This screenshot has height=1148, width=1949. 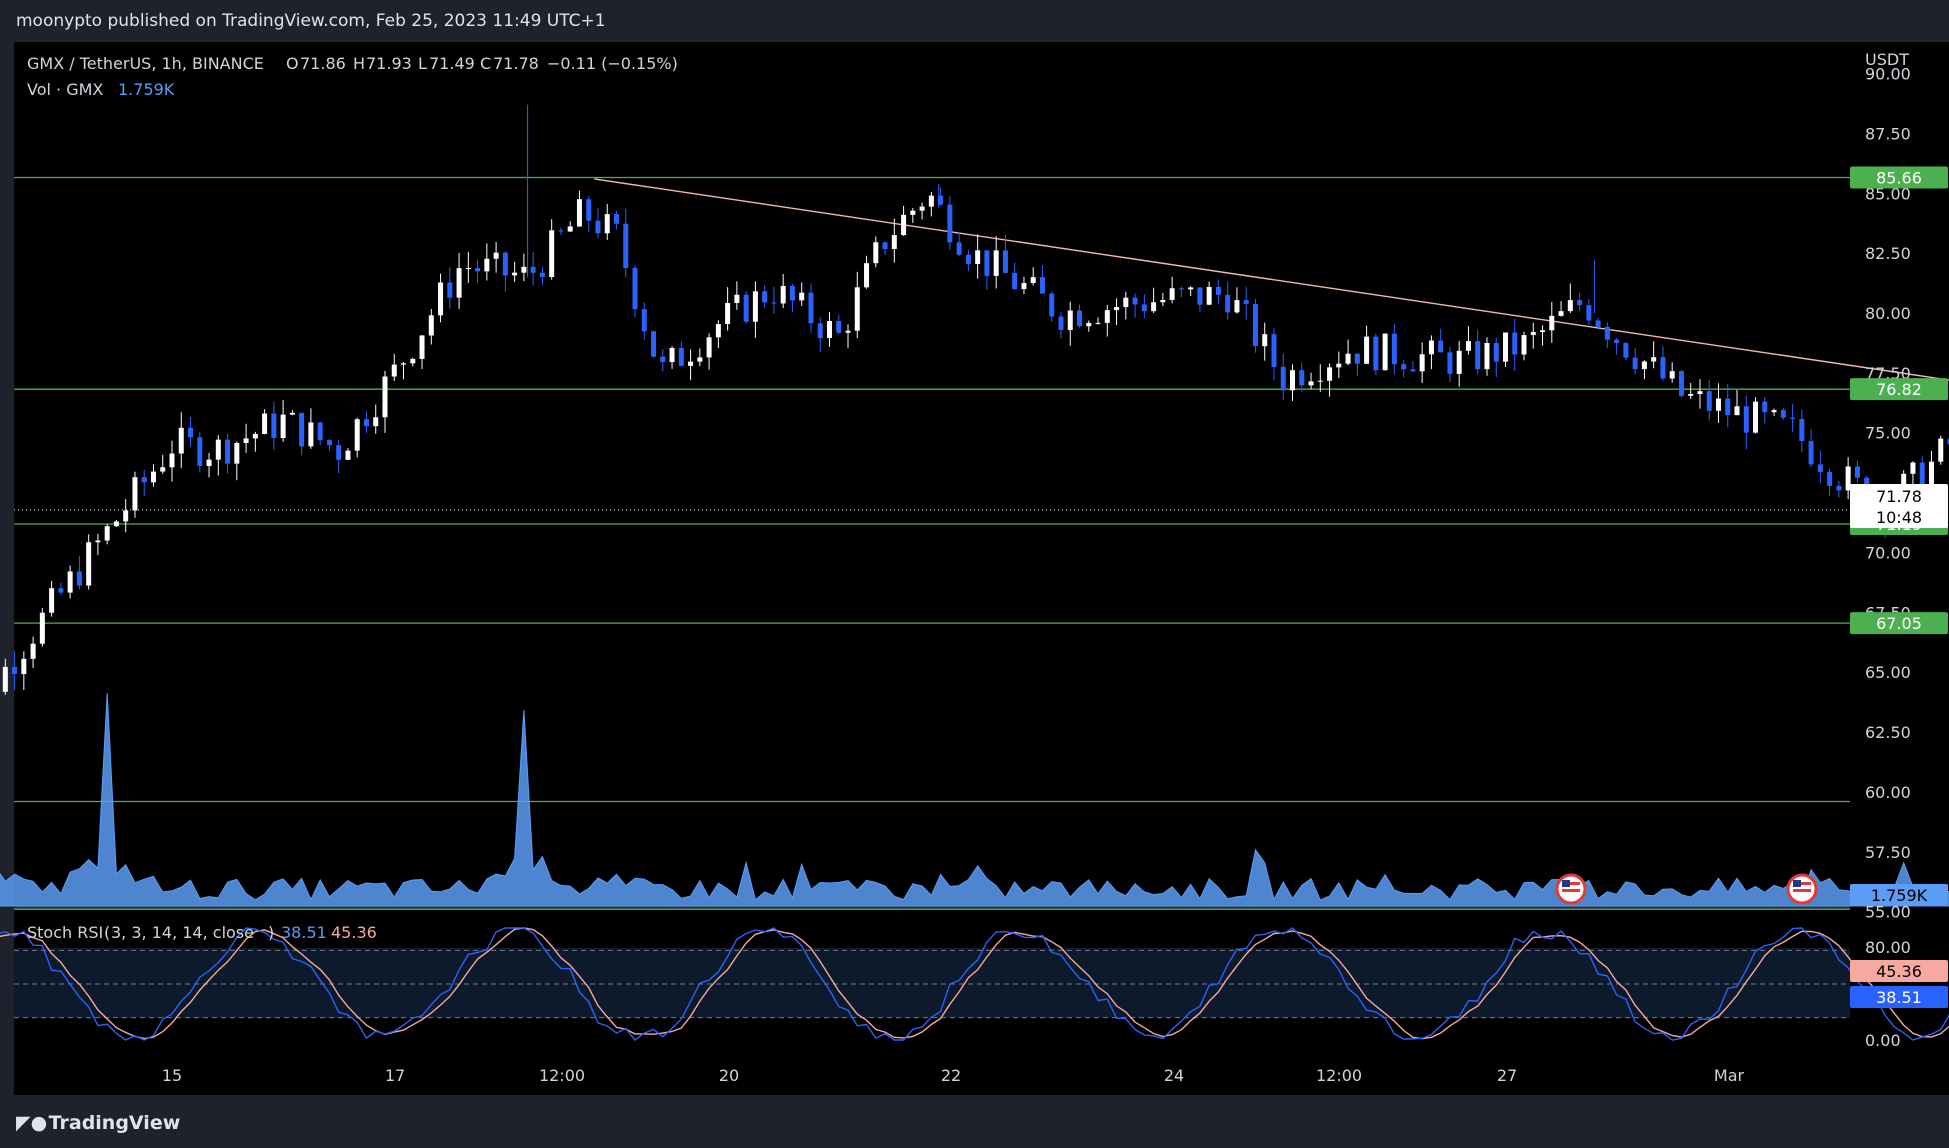 What do you see at coordinates (145, 63) in the screenshot?
I see `legend-symbol: GMX / TetherUS, 1h, BINANCE` at bounding box center [145, 63].